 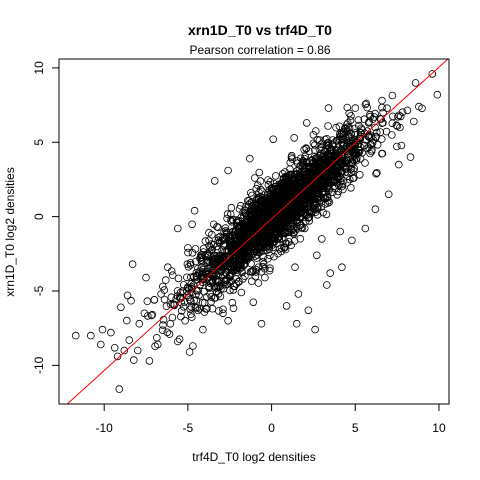 What do you see at coordinates (188, 428) in the screenshot?
I see `x-tick-label: -5` at bounding box center [188, 428].